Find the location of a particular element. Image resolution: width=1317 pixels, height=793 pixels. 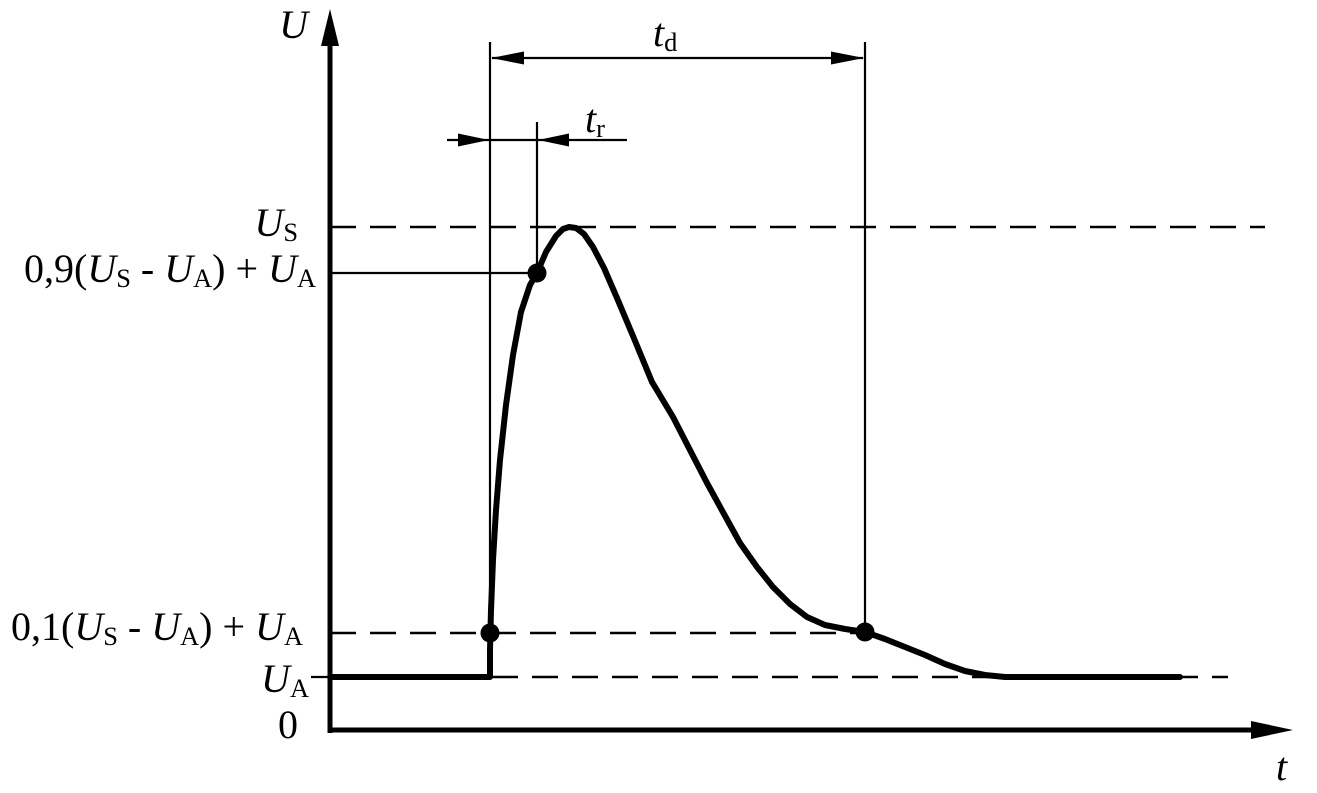

y-axis-label: U is located at coordinates (293, 24).